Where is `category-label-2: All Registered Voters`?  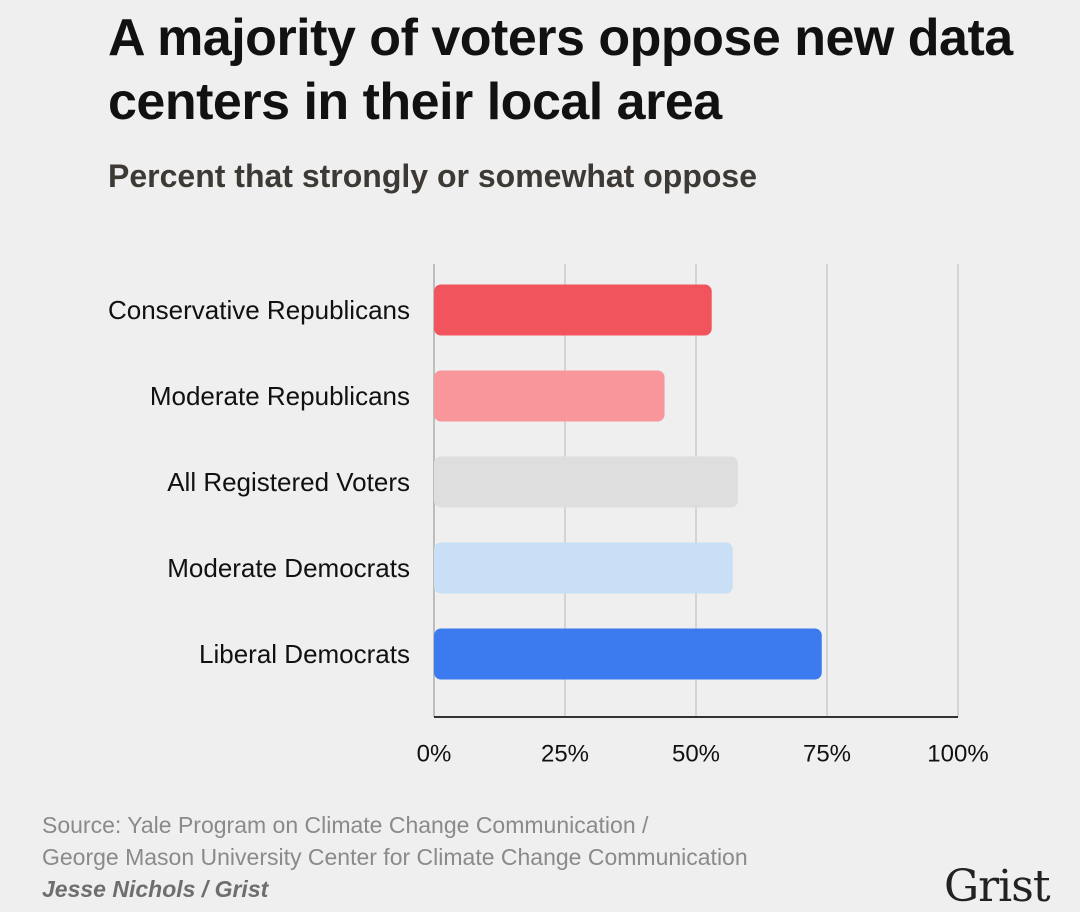
category-label-2: All Registered Voters is located at coordinates (288, 482).